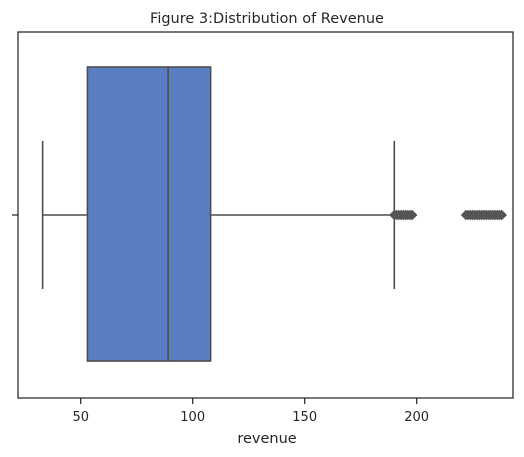 The image size is (524, 457). What do you see at coordinates (448, 215) in the screenshot?
I see `outlier-group` at bounding box center [448, 215].